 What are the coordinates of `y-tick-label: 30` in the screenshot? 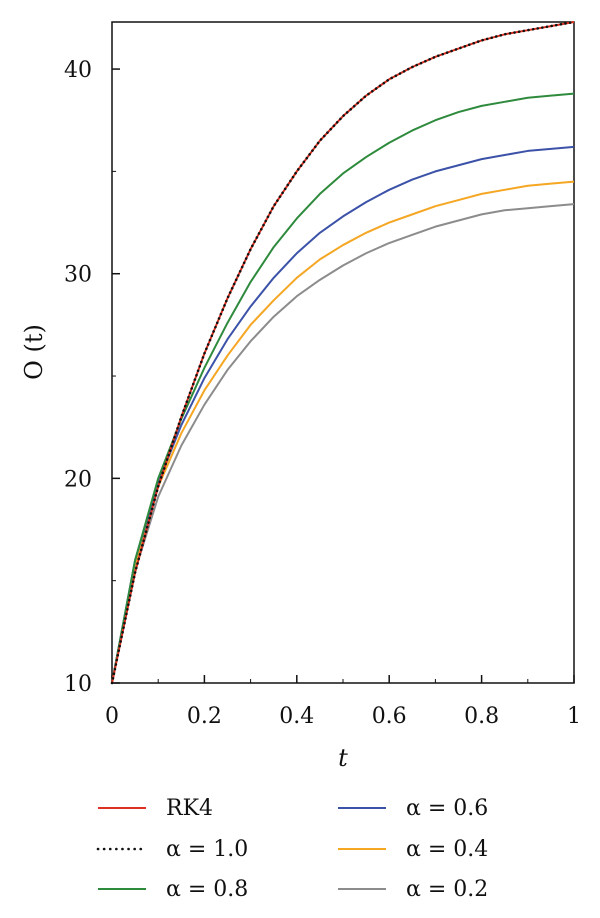 It's located at (78, 275).